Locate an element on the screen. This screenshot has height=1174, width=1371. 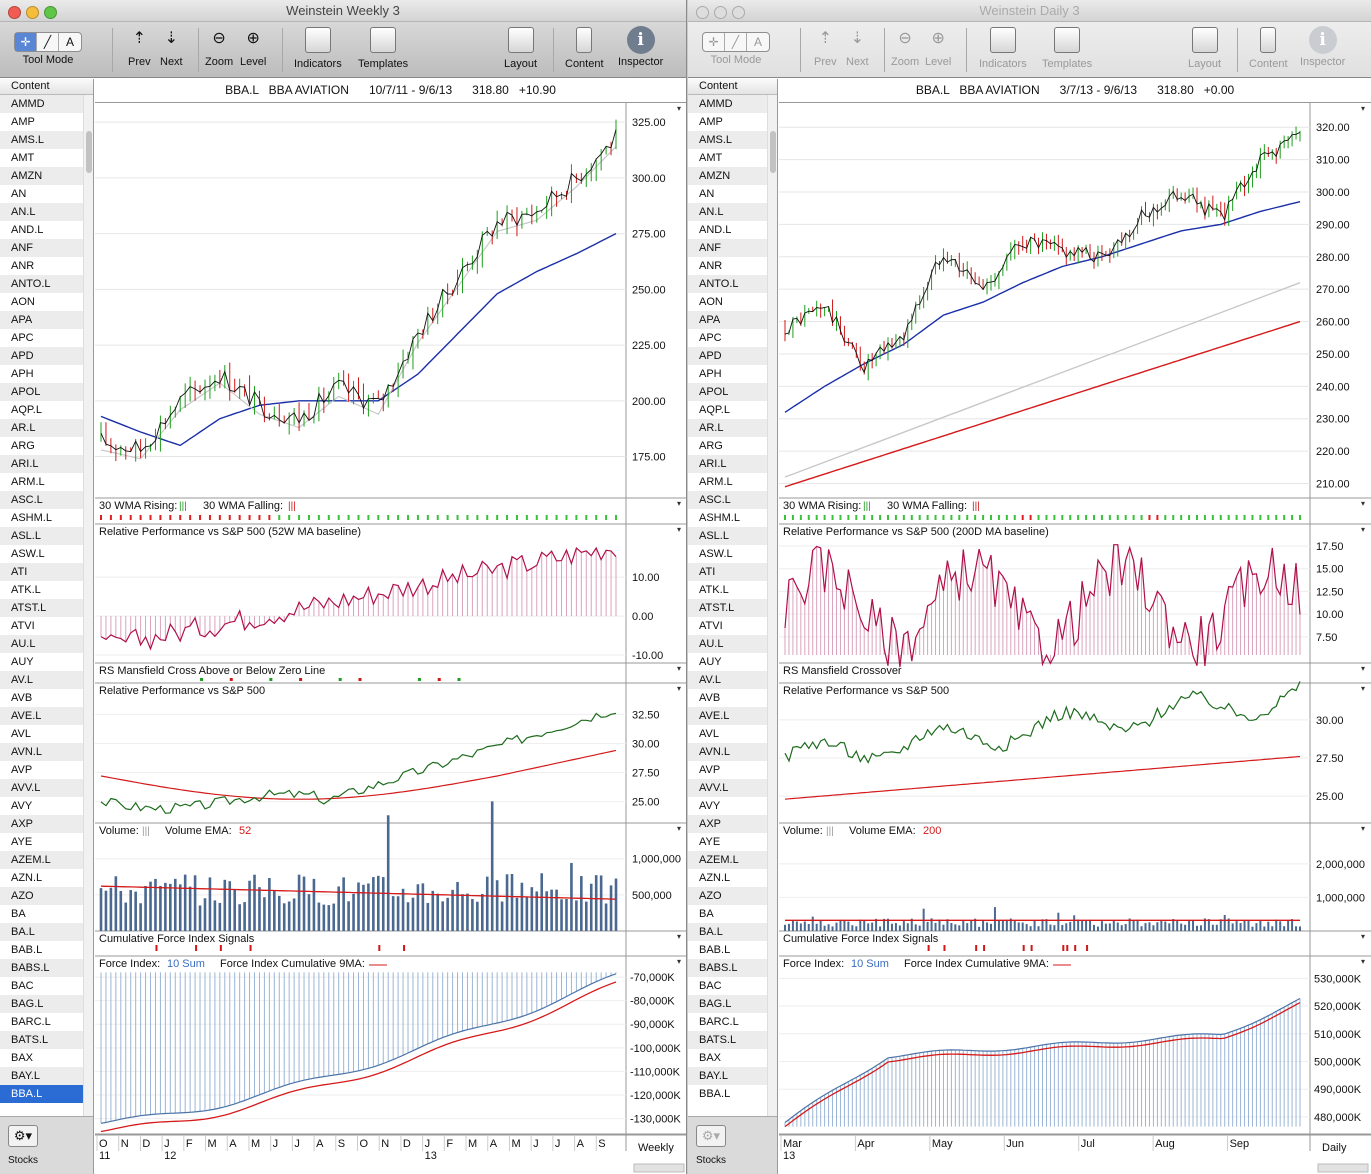
symbol-list-item: AU.L is located at coordinates (41, 644).